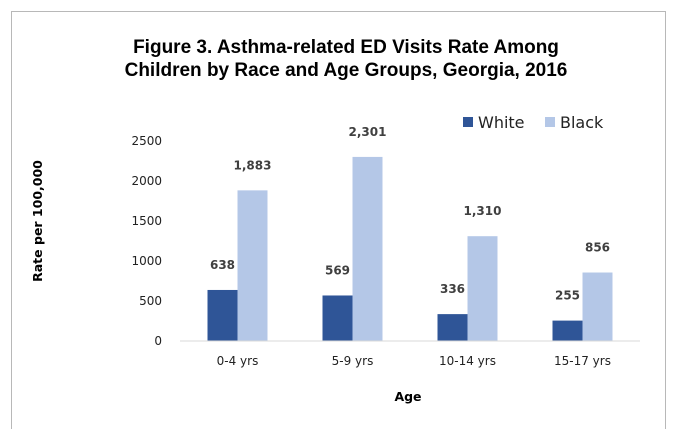 Image resolution: width=678 pixels, height=430 pixels. Describe the element at coordinates (337, 270) in the screenshot. I see `data-label-white-1: 569` at that location.